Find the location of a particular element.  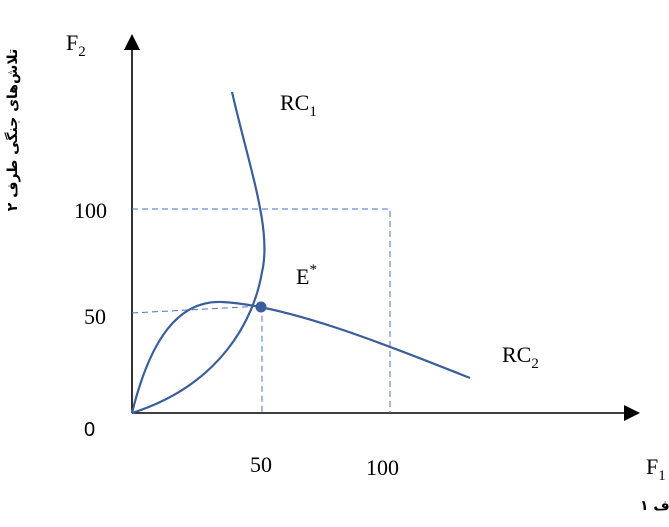

equilibrium-label: E* is located at coordinates (306, 275).